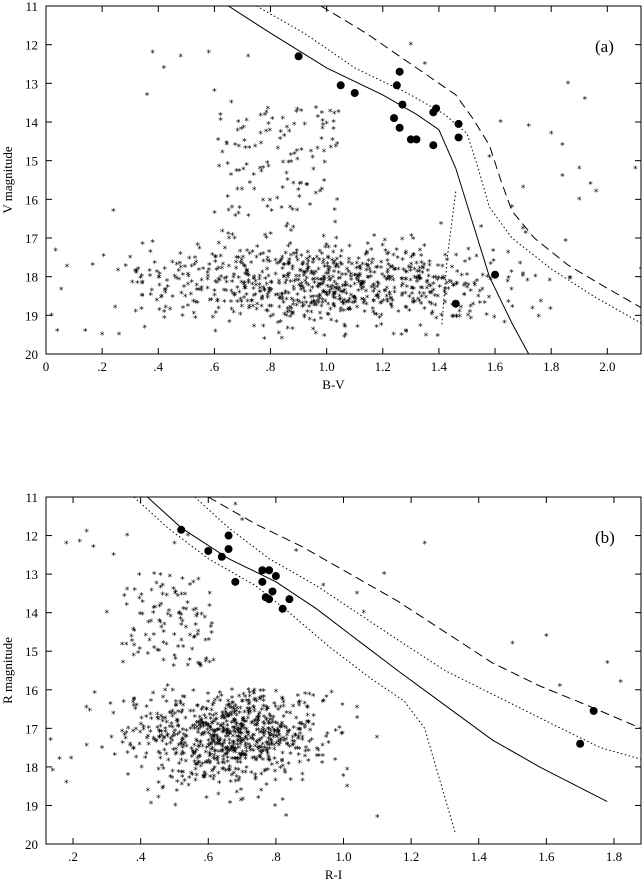 Image resolution: width=644 pixels, height=883 pixels. I want to click on x-tick-label: 2.0, so click(607, 366).